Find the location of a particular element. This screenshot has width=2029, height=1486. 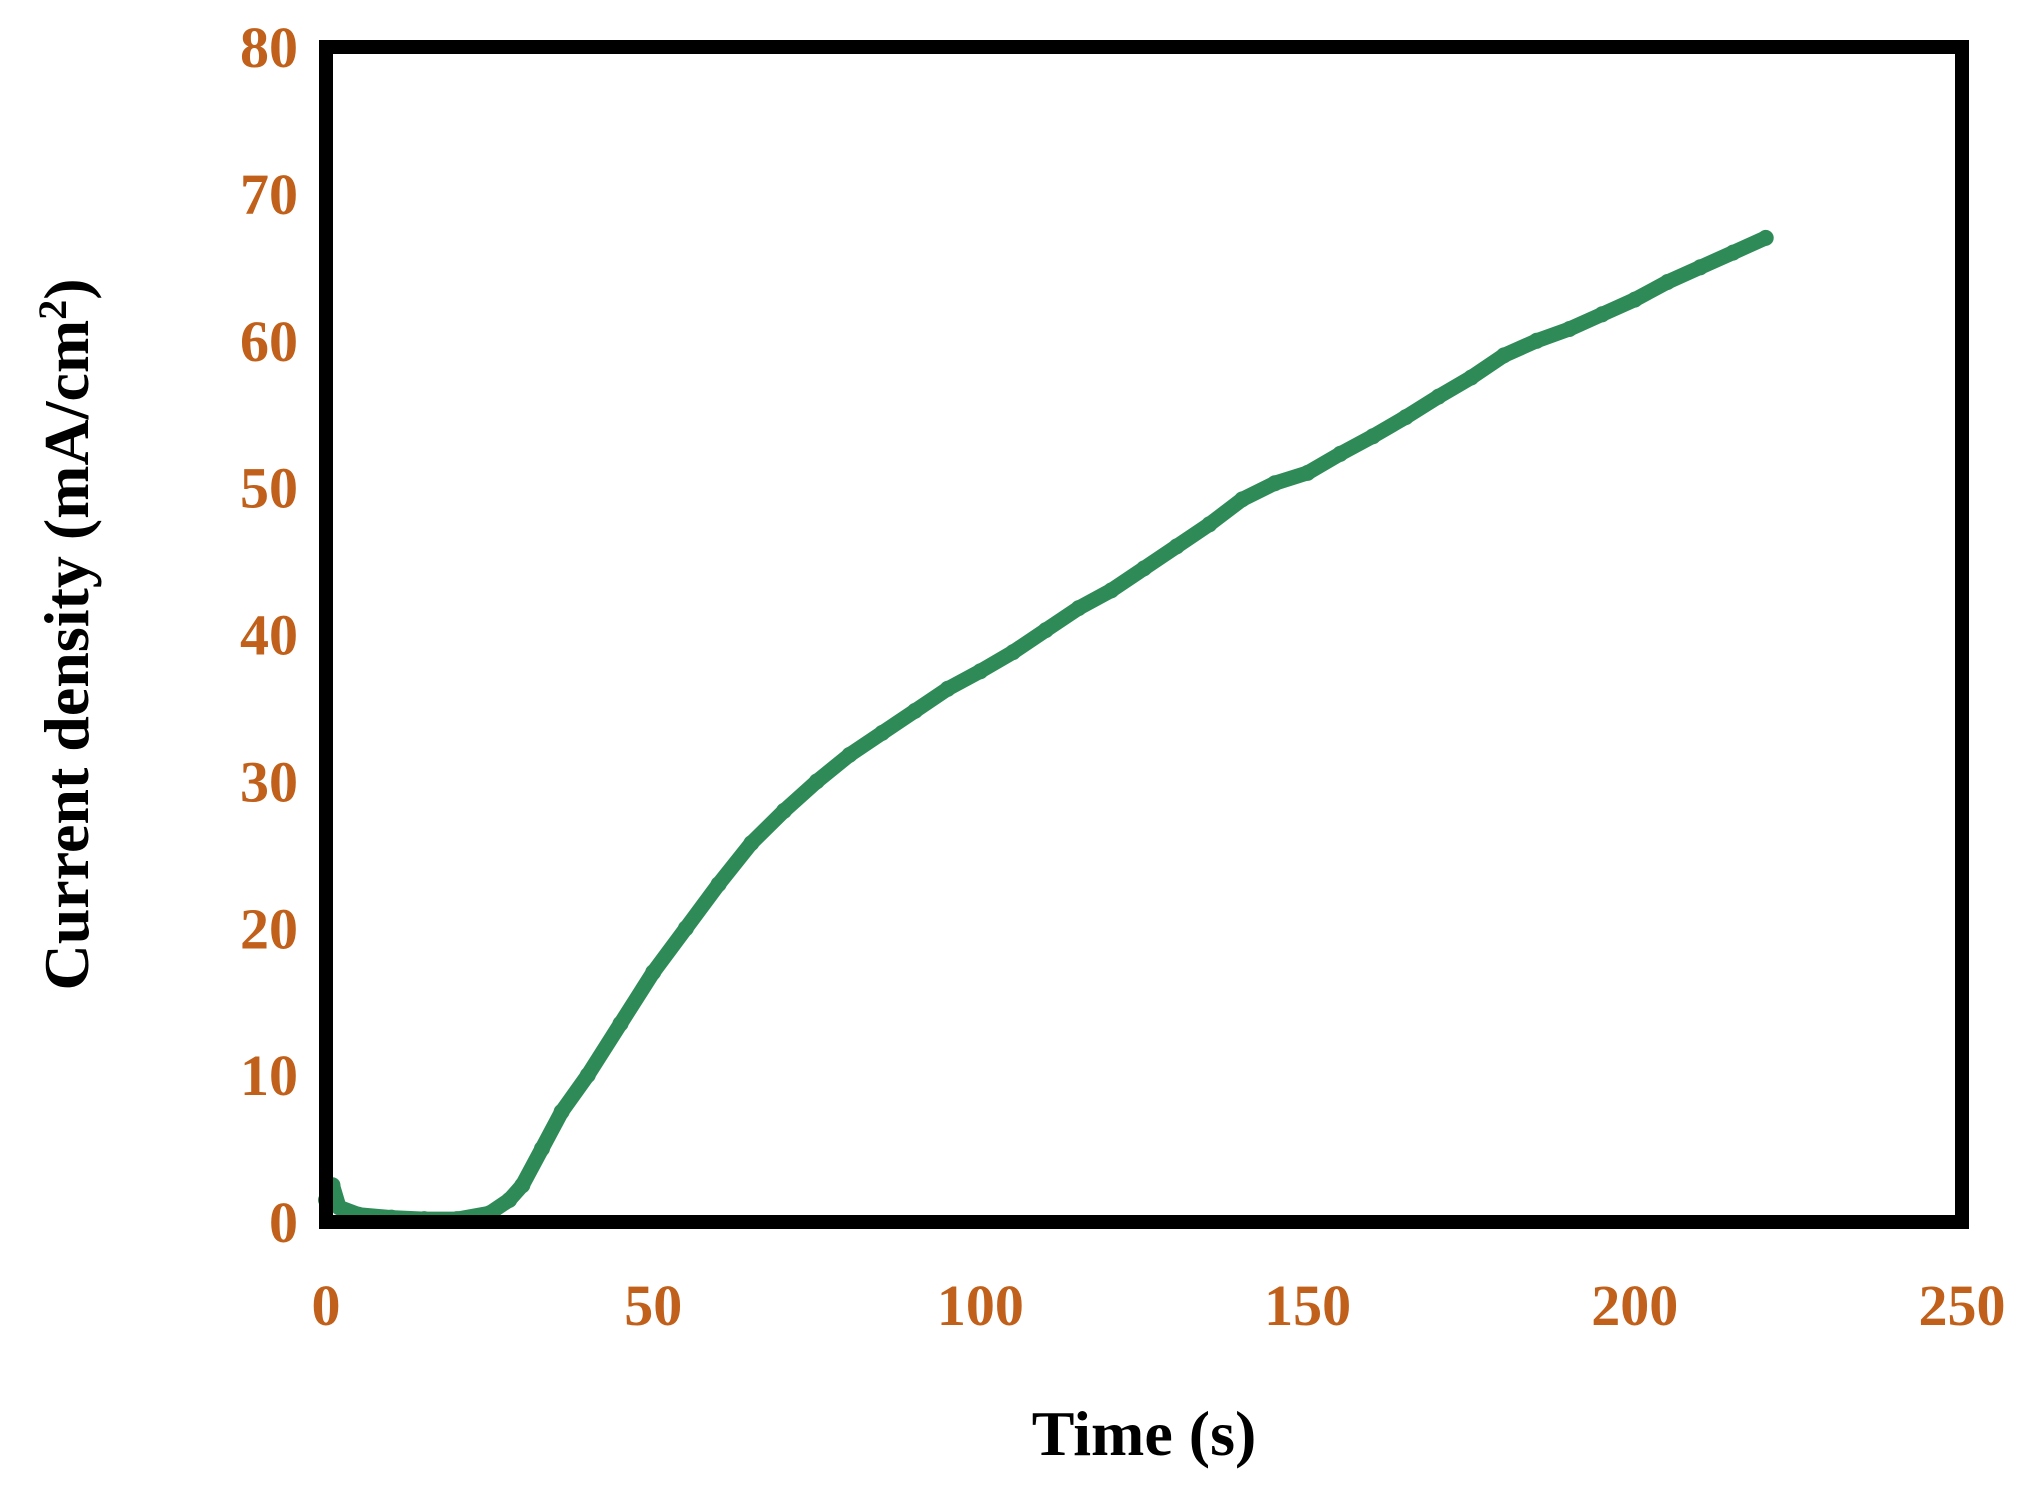

x-tick-label: 150 is located at coordinates (1307, 1305).